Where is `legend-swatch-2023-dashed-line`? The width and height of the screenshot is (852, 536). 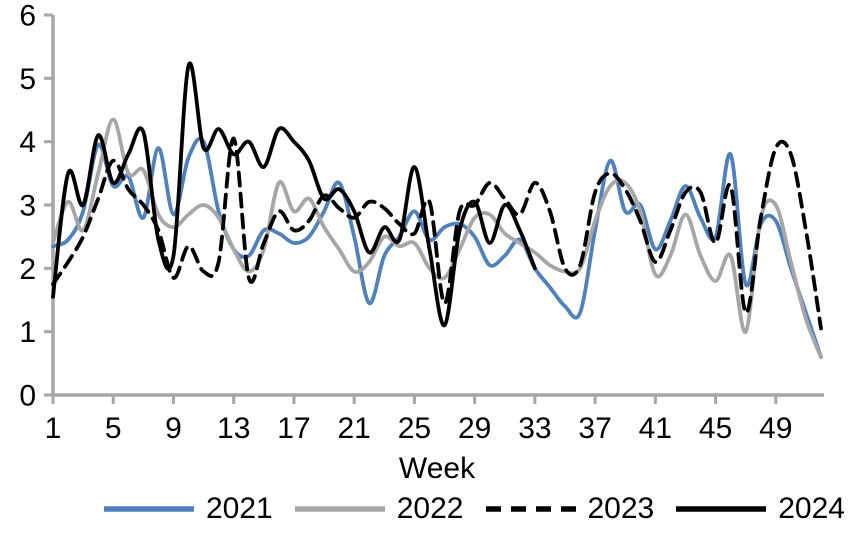
legend-swatch-2023-dashed-line is located at coordinates (530, 509).